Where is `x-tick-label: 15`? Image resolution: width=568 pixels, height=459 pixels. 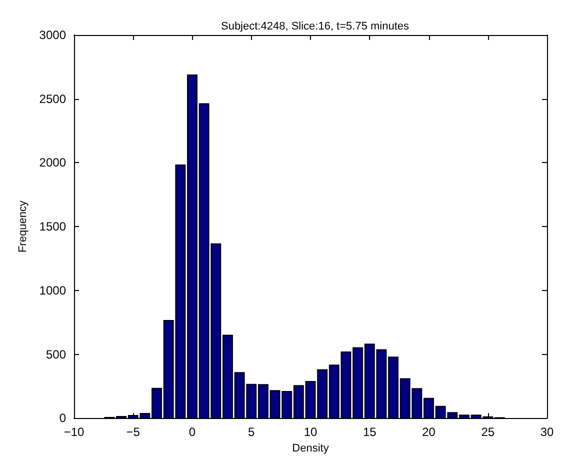
x-tick-label: 15 is located at coordinates (369, 432).